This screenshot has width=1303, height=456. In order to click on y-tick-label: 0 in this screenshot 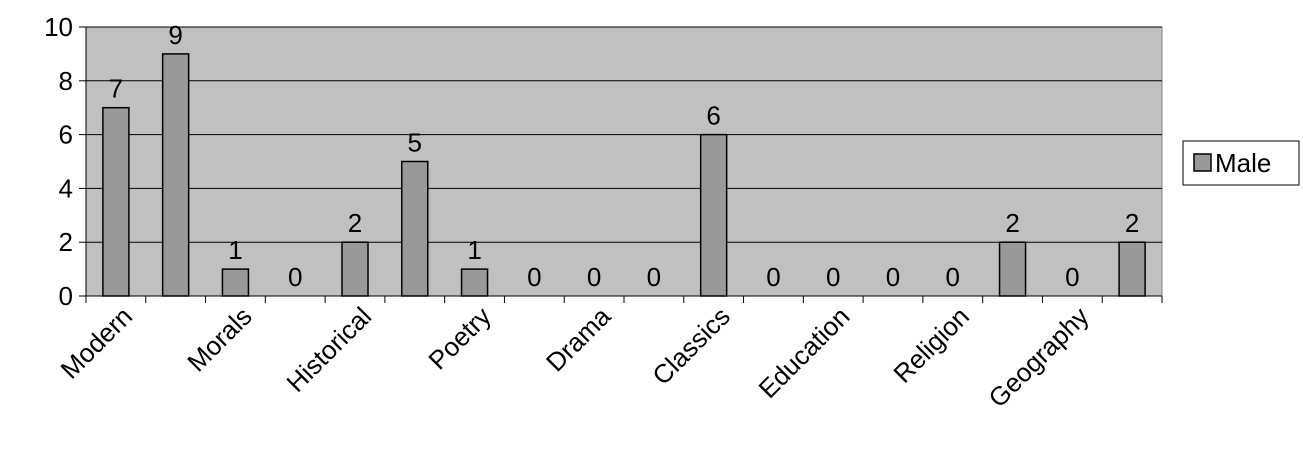, I will do `click(66, 296)`.